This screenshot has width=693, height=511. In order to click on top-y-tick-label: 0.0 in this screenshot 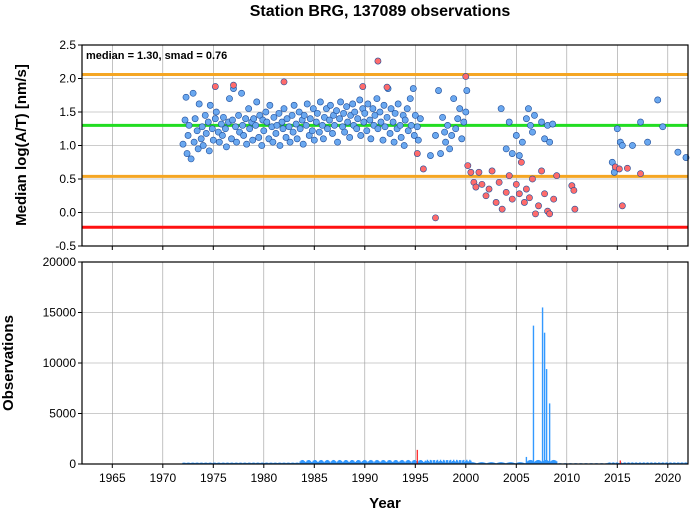, I will do `click(67, 213)`.